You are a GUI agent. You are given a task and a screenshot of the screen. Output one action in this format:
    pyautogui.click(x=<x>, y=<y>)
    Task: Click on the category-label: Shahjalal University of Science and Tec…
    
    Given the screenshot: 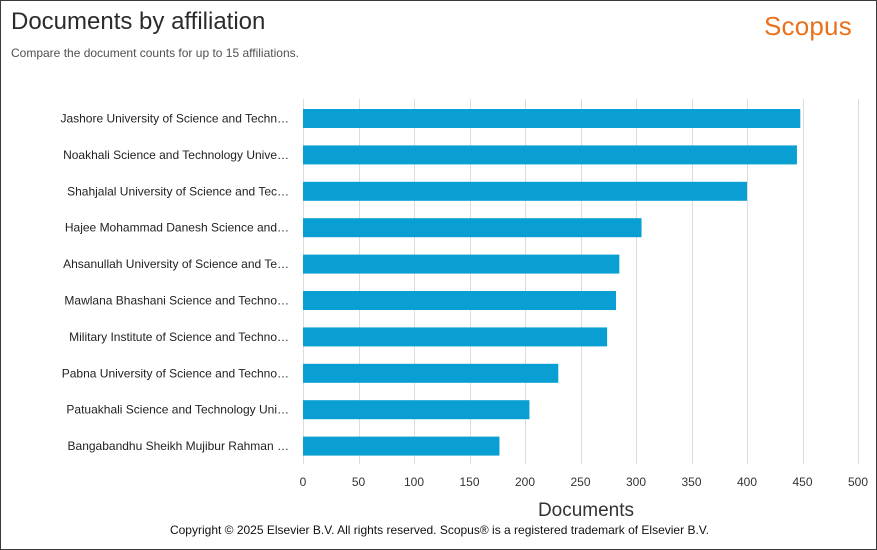 What is the action you would take?
    pyautogui.click(x=178, y=191)
    